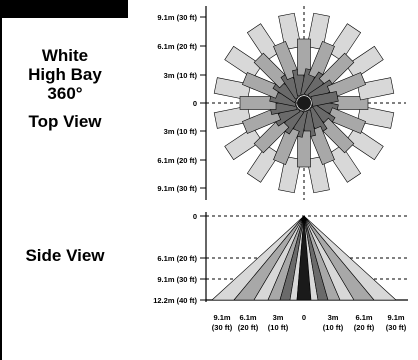 This screenshot has height=360, width=418. Describe the element at coordinates (181, 75) in the screenshot. I see `top-label-above-3m: 3m (10 ft)` at that location.